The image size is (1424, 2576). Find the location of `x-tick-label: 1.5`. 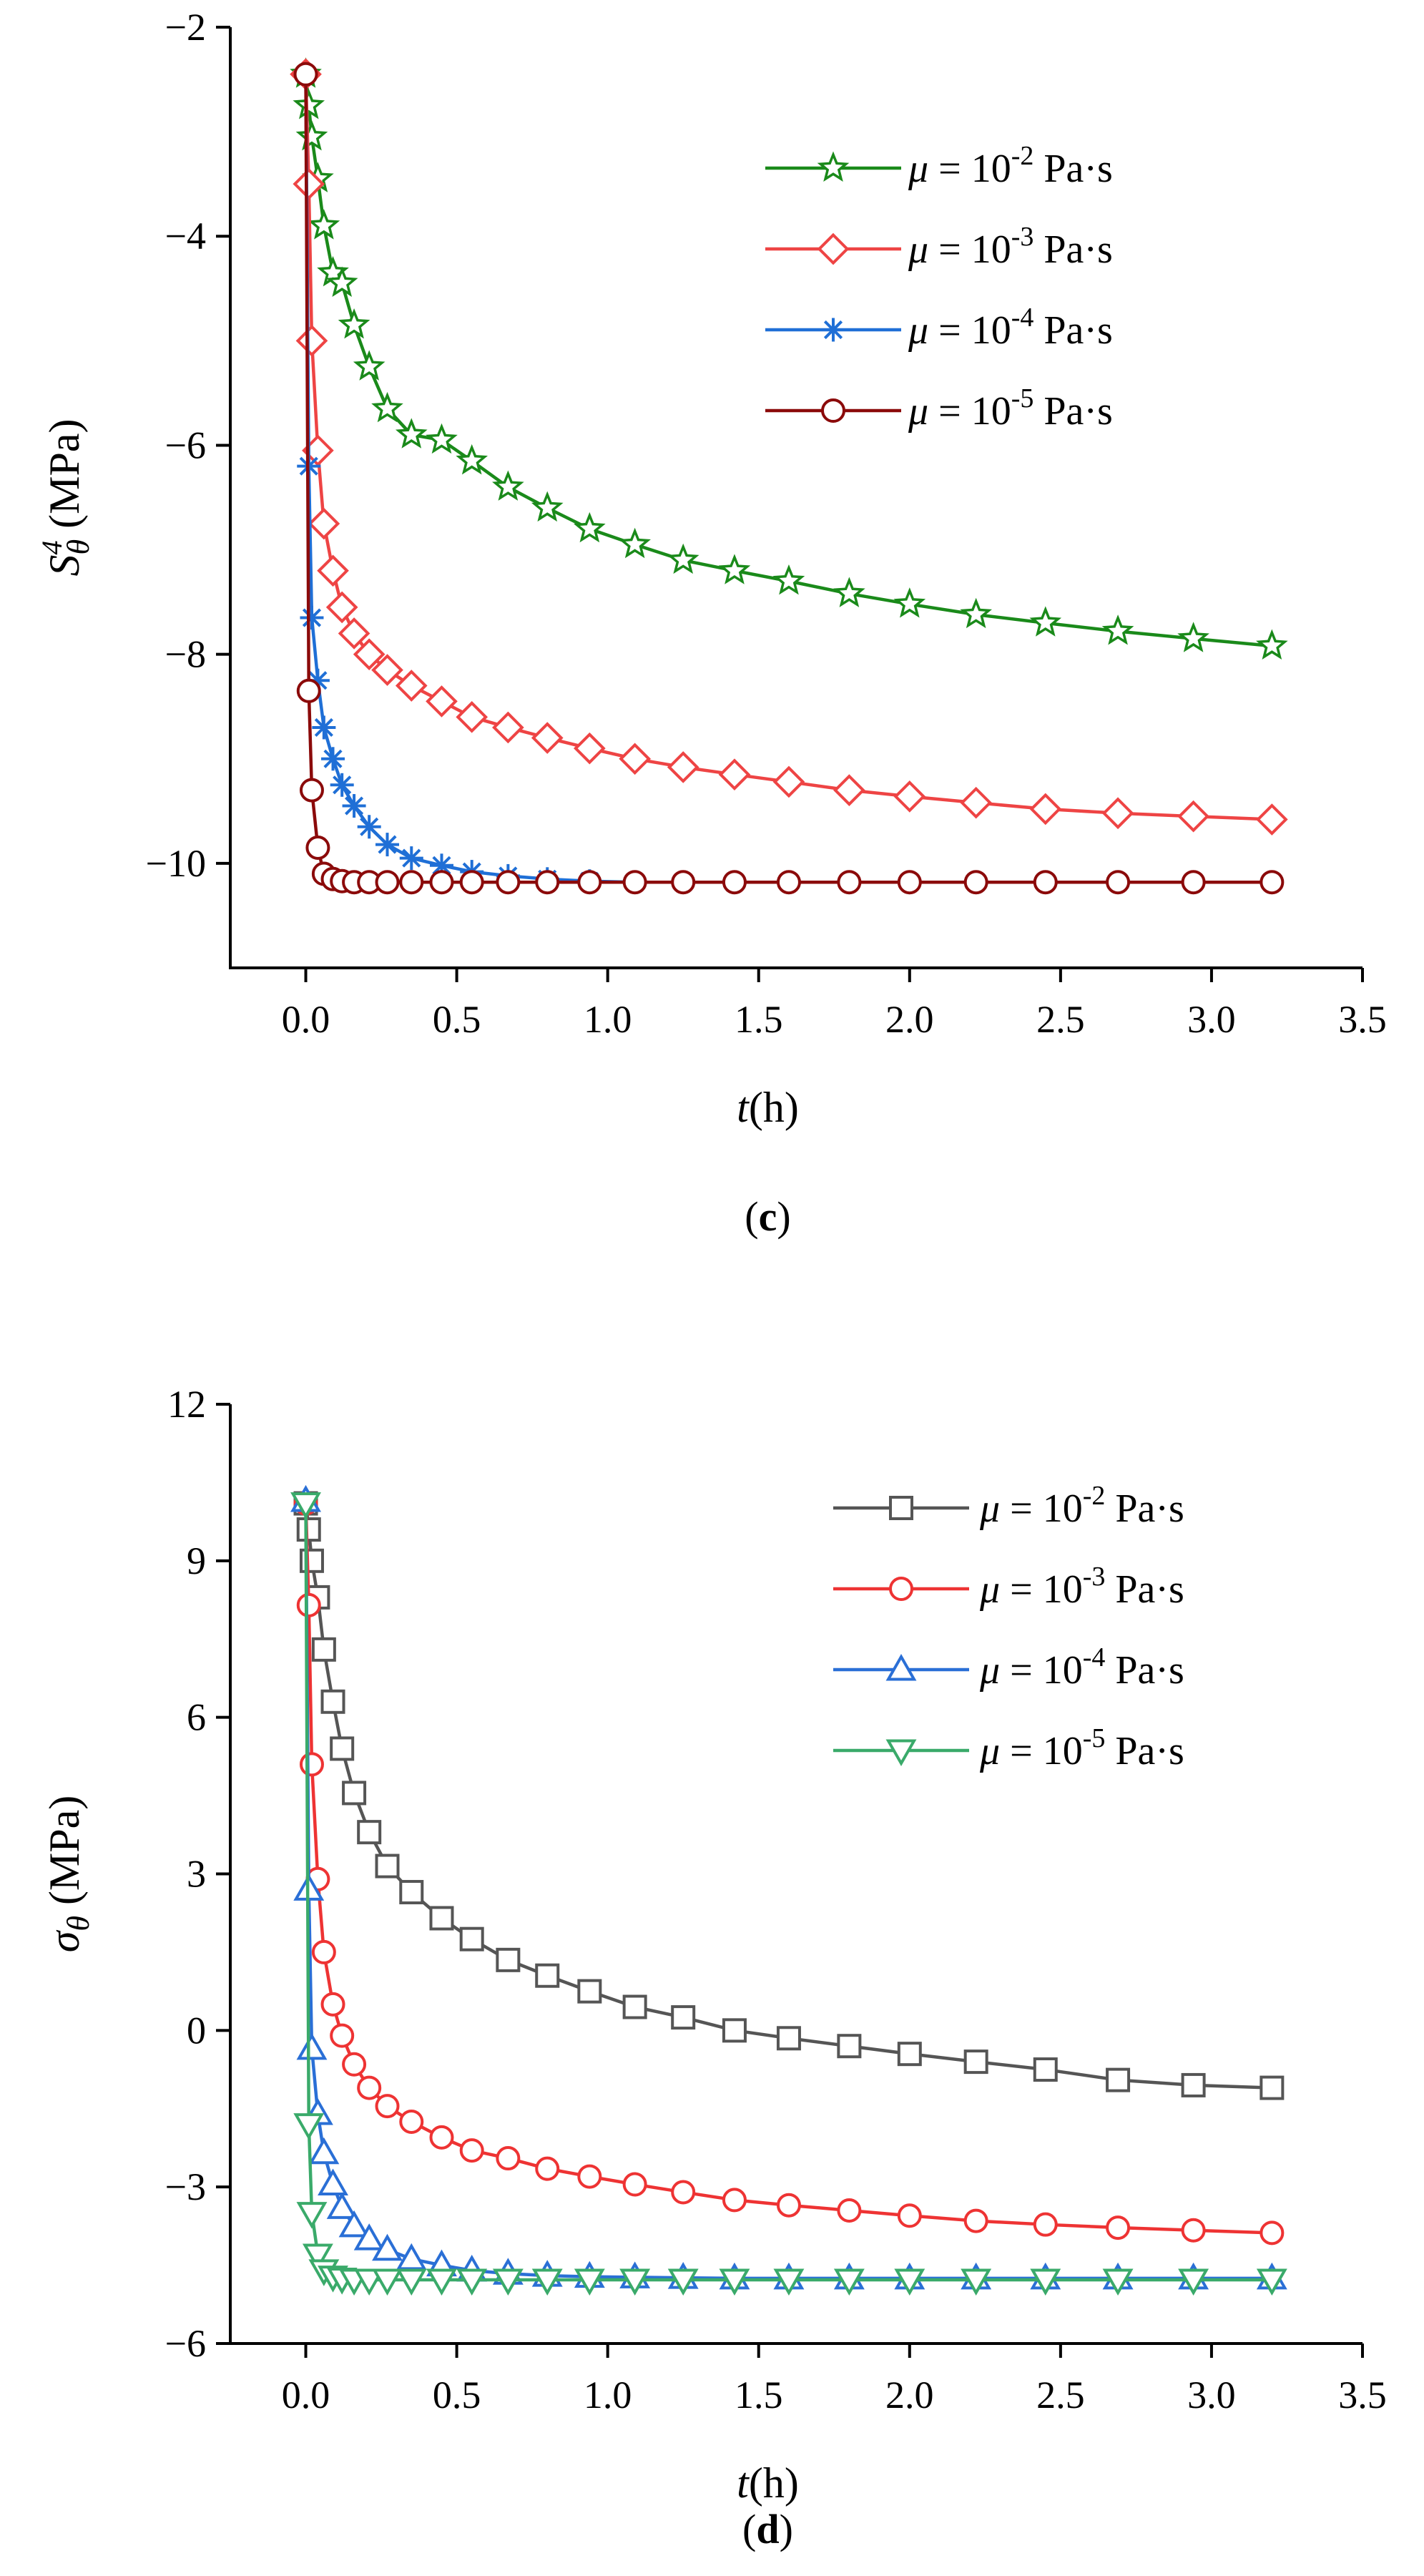

x-tick-label: 1.5 is located at coordinates (759, 1019).